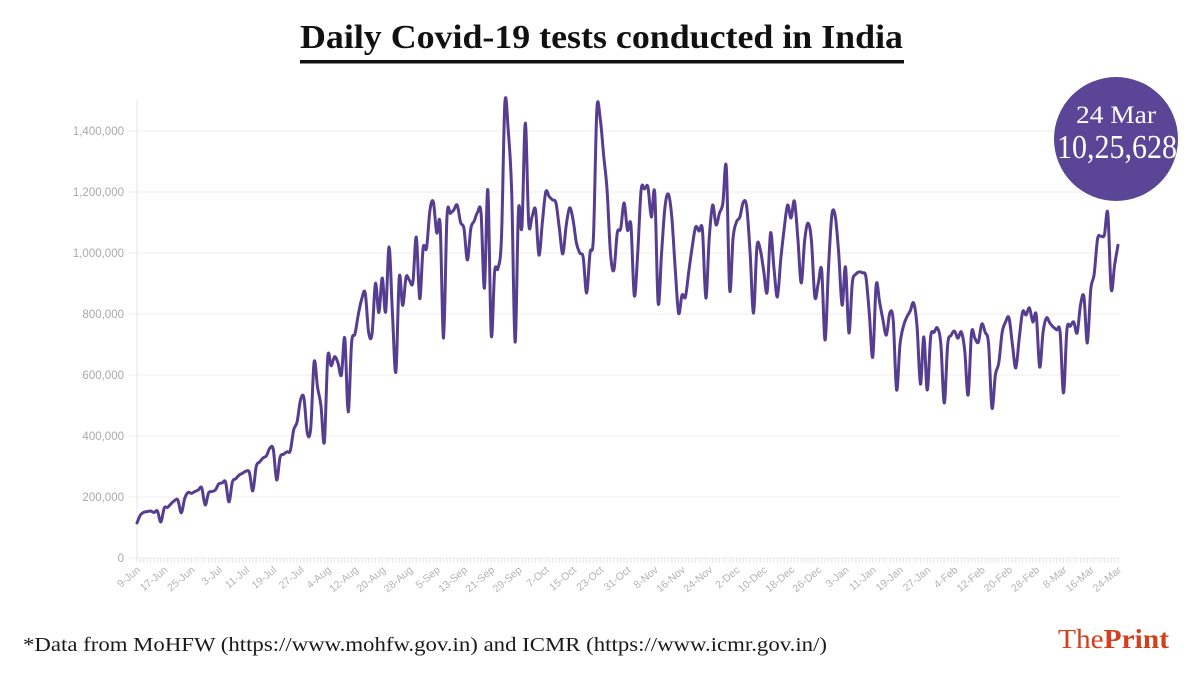 This screenshot has height=675, width=1200. Describe the element at coordinates (601, 37) in the screenshot. I see `chart-title: Daily Covid-19 tests conducted in India` at that location.